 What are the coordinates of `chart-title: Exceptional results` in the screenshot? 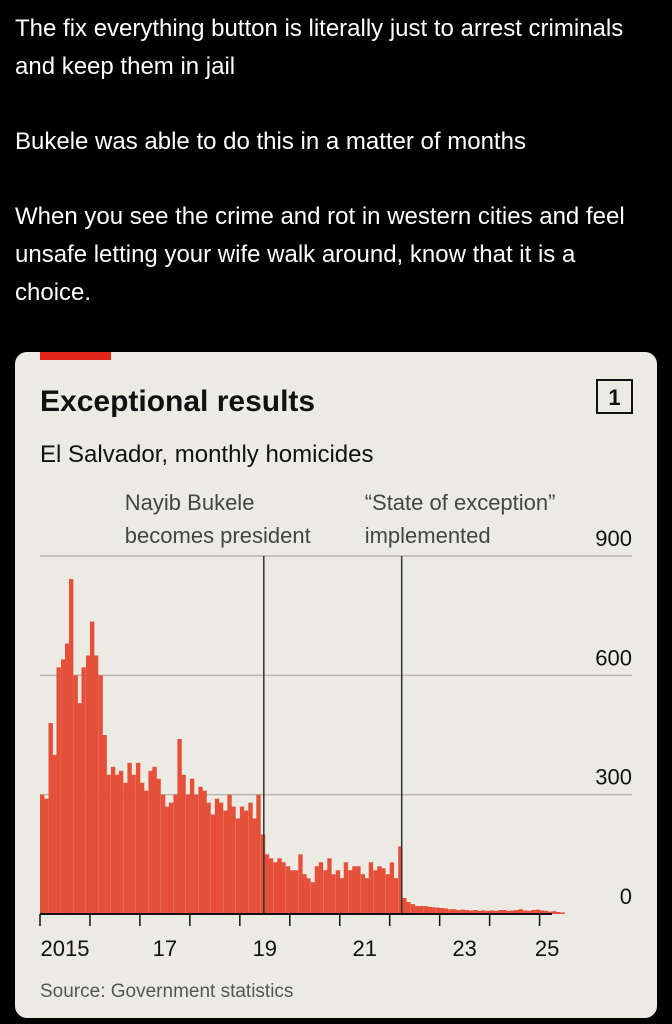 It's located at (177, 401).